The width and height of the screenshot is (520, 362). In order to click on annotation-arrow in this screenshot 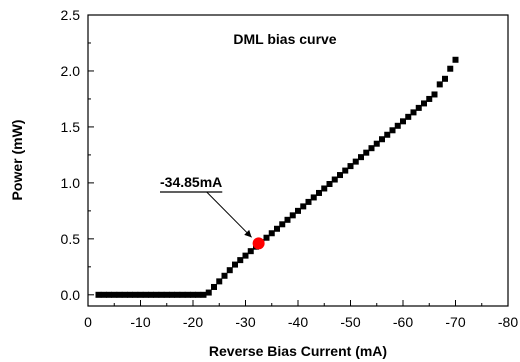, I will do `click(229, 214)`.